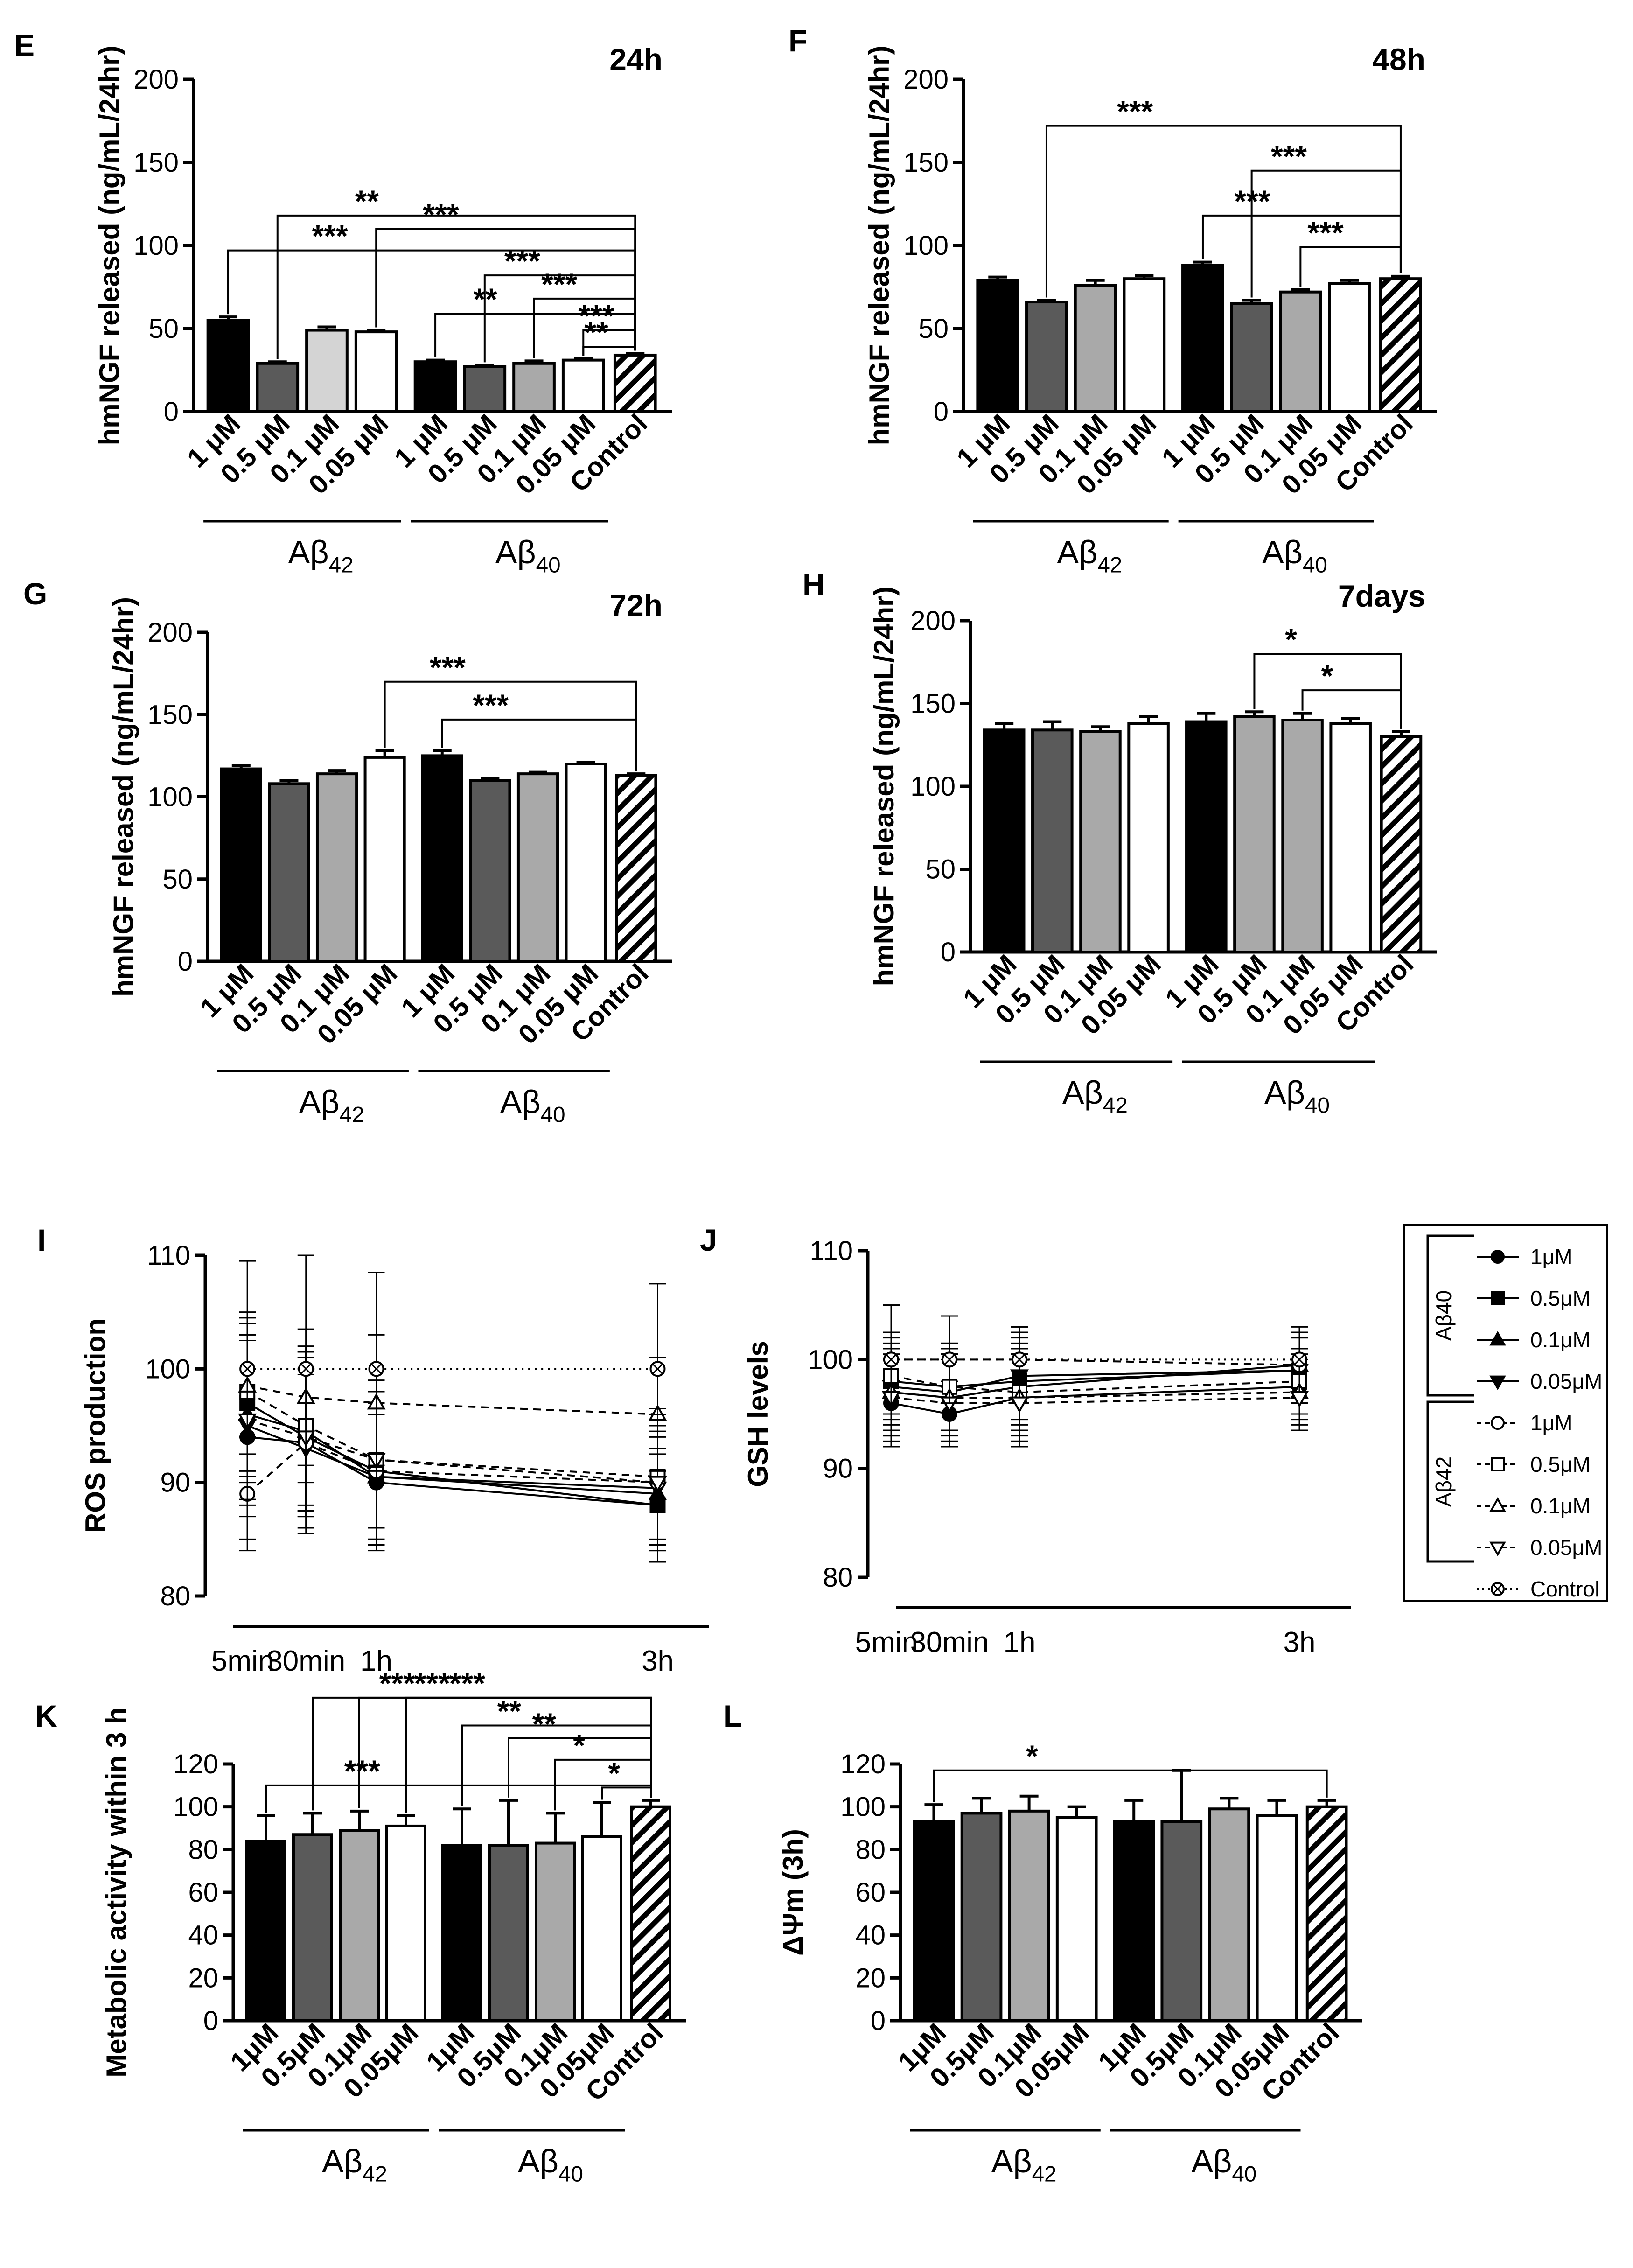 The image size is (1633, 2268). What do you see at coordinates (41, 1240) in the screenshot?
I see `panel-letter: I` at bounding box center [41, 1240].